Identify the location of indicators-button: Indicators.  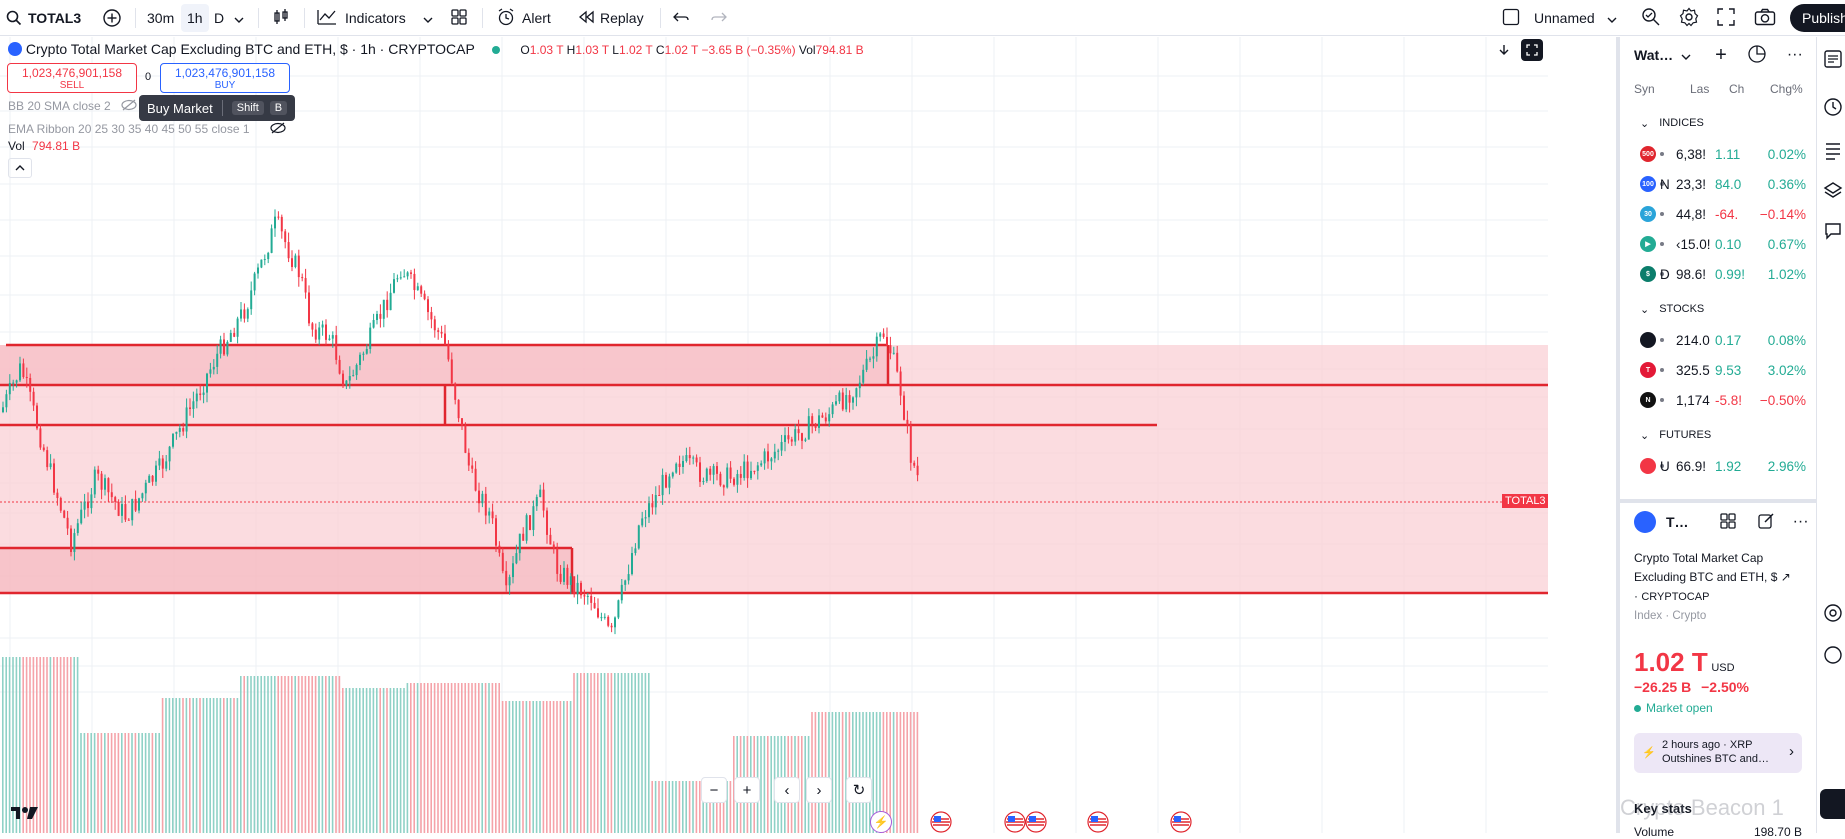
(361, 18).